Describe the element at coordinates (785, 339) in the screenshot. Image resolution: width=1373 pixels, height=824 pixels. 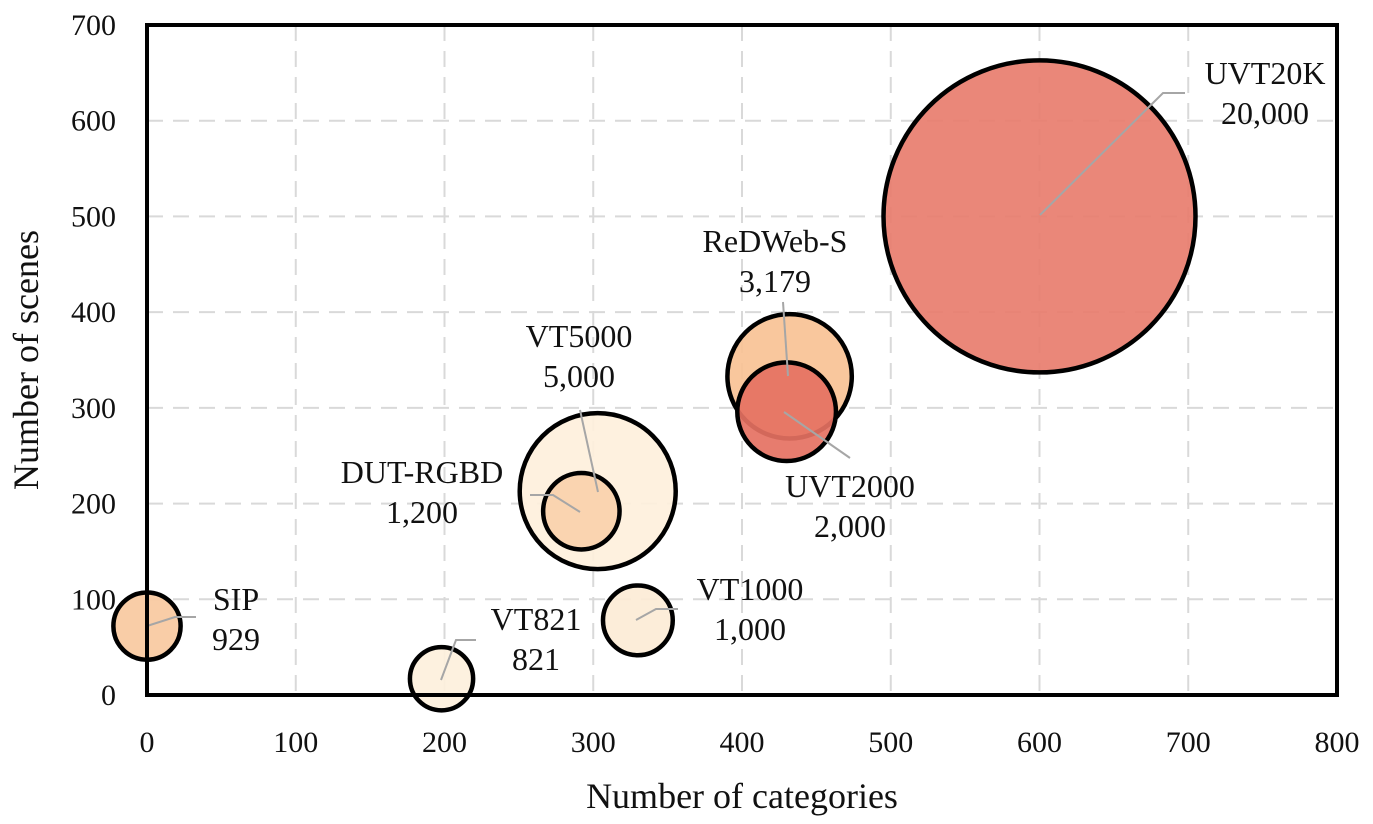
I see `leader-redweb-s` at that location.